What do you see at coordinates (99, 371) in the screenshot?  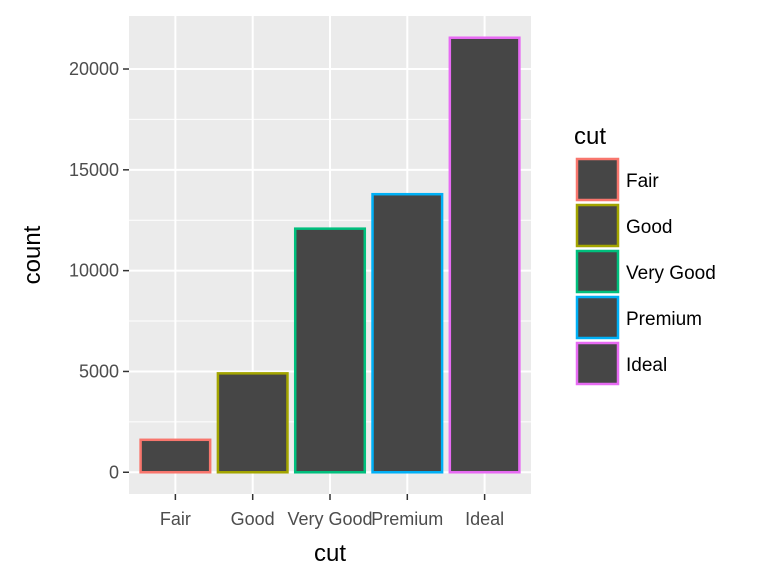 I see `y-tick-label: 5000` at bounding box center [99, 371].